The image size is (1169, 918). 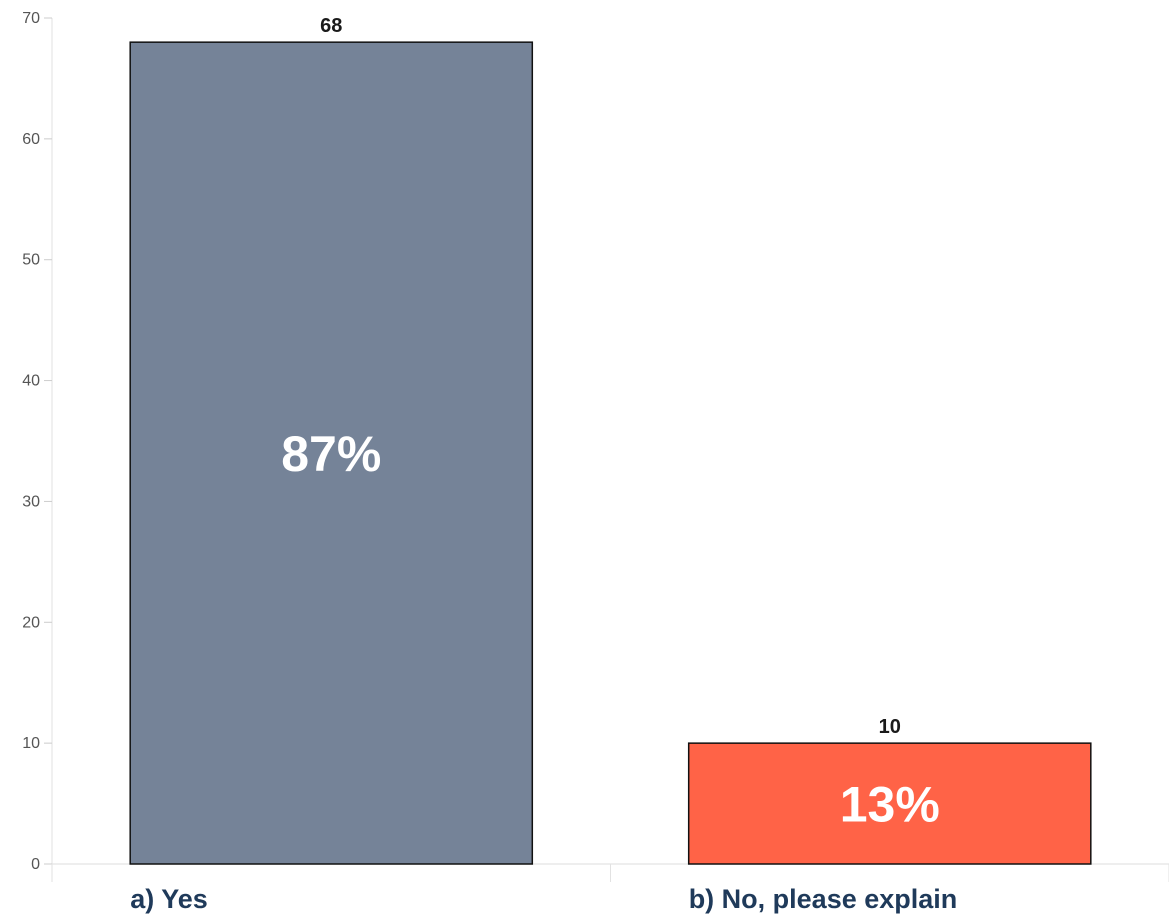 What do you see at coordinates (890, 727) in the screenshot?
I see `data-label: 10` at bounding box center [890, 727].